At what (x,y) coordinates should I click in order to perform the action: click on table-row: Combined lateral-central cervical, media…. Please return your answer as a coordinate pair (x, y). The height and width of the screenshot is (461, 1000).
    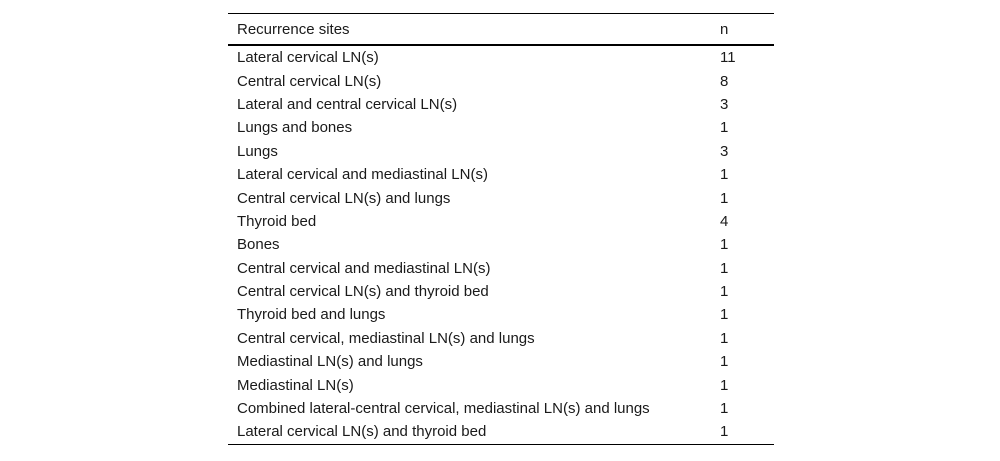
    Looking at the image, I should click on (501, 408).